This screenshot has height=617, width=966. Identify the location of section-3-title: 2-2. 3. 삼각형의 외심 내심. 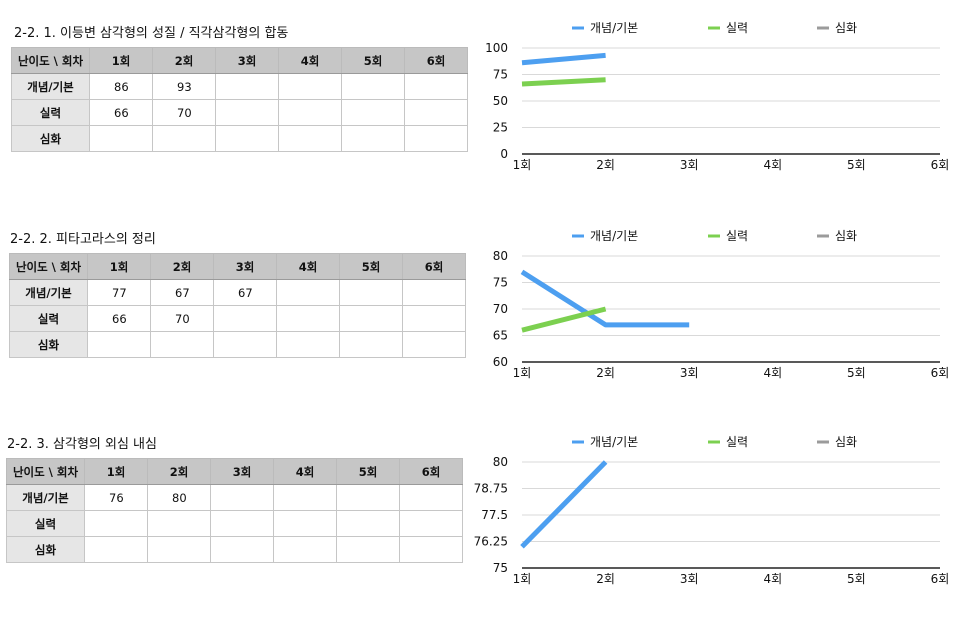
(82, 444).